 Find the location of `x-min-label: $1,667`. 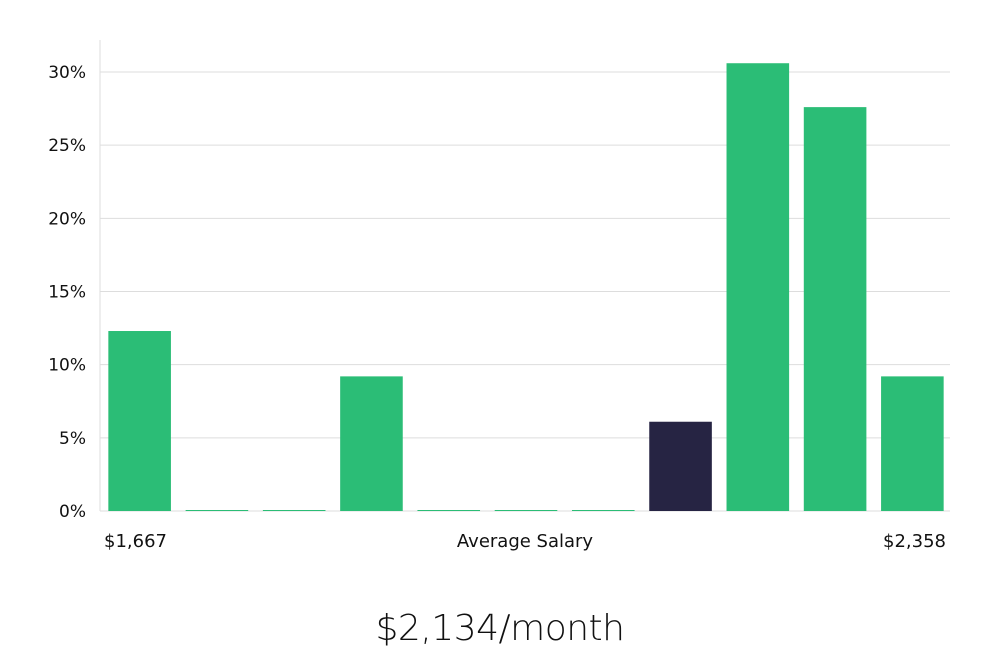

x-min-label: $1,667 is located at coordinates (135, 541).